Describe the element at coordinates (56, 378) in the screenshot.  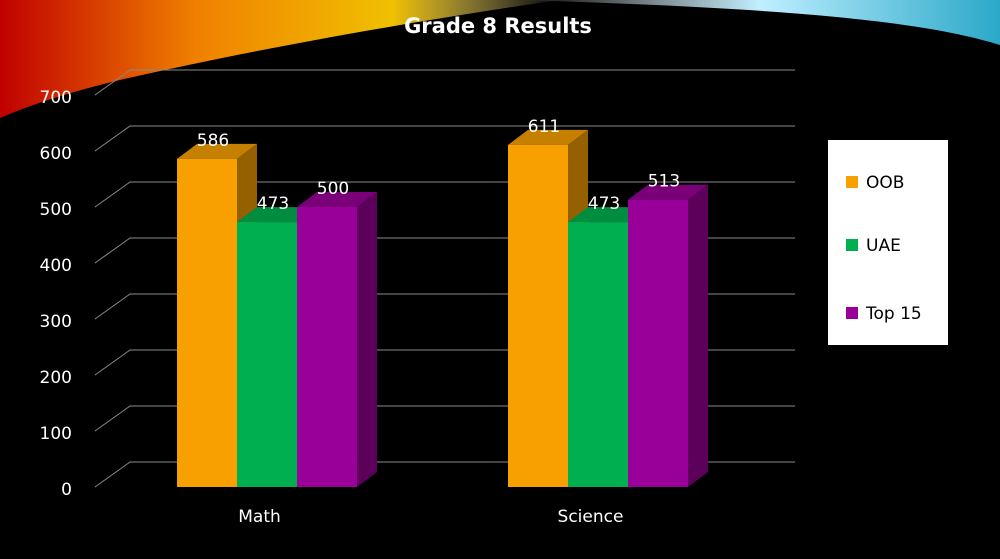
I see `y-tick-label: 200` at that location.